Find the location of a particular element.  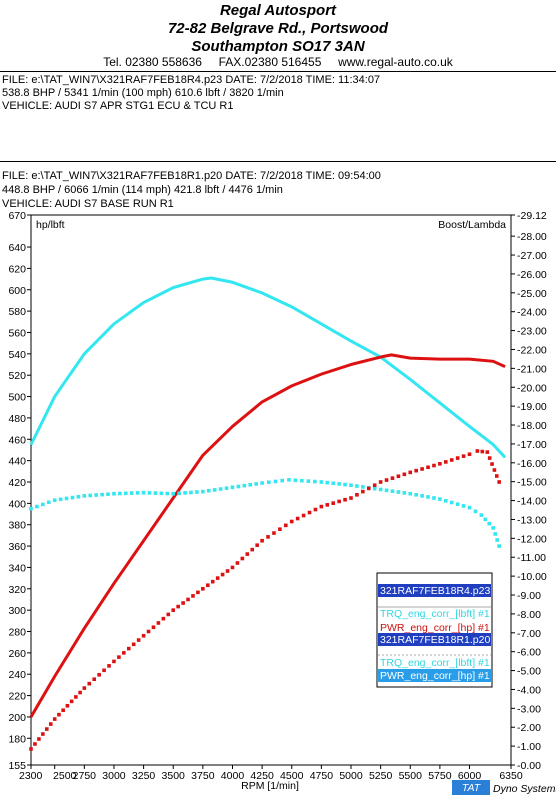

y-right-tick-label: -19.00 is located at coordinates (532, 407).